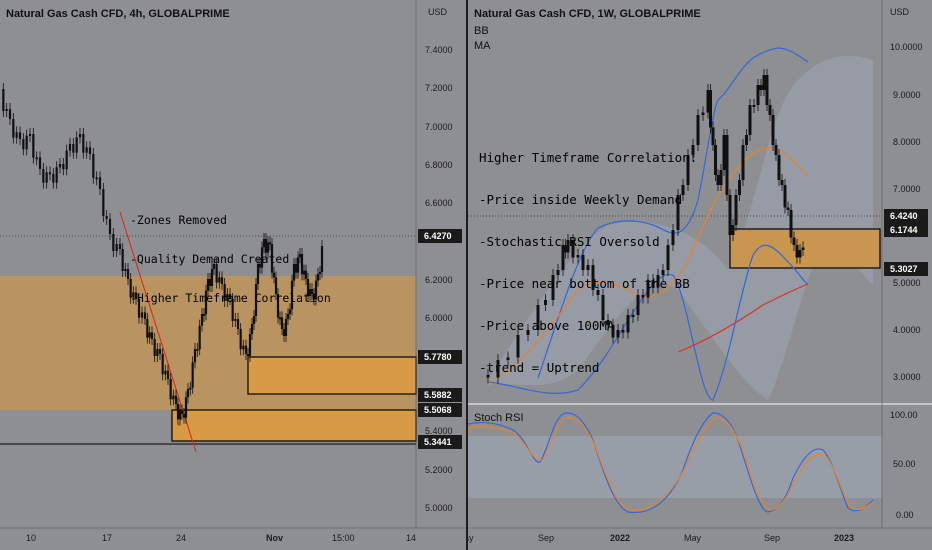 The height and width of the screenshot is (550, 932). I want to click on pane-divider, so click(467, 275).